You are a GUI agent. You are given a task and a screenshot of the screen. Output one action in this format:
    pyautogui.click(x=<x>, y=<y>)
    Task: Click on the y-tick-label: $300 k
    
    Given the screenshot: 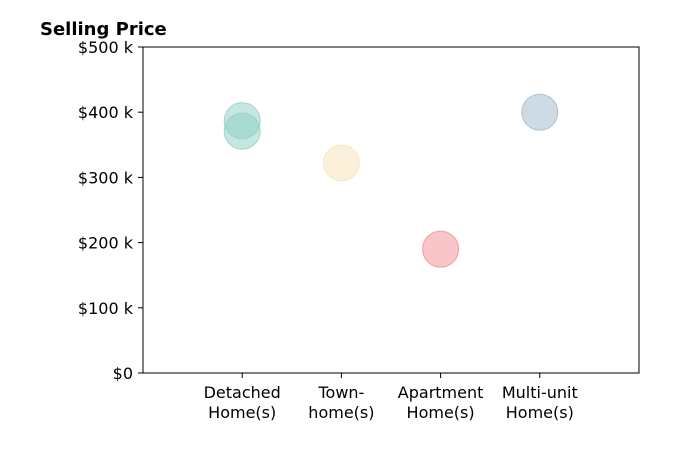 What is the action you would take?
    pyautogui.click(x=106, y=177)
    